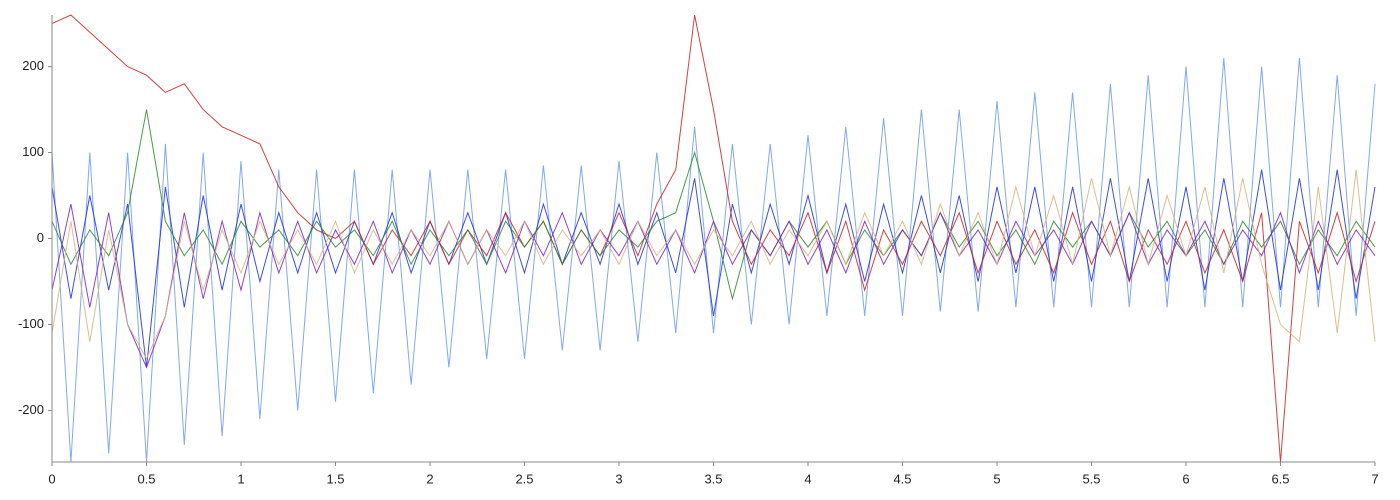 The height and width of the screenshot is (500, 1400). I want to click on y-tick-label: 100, so click(33, 151).